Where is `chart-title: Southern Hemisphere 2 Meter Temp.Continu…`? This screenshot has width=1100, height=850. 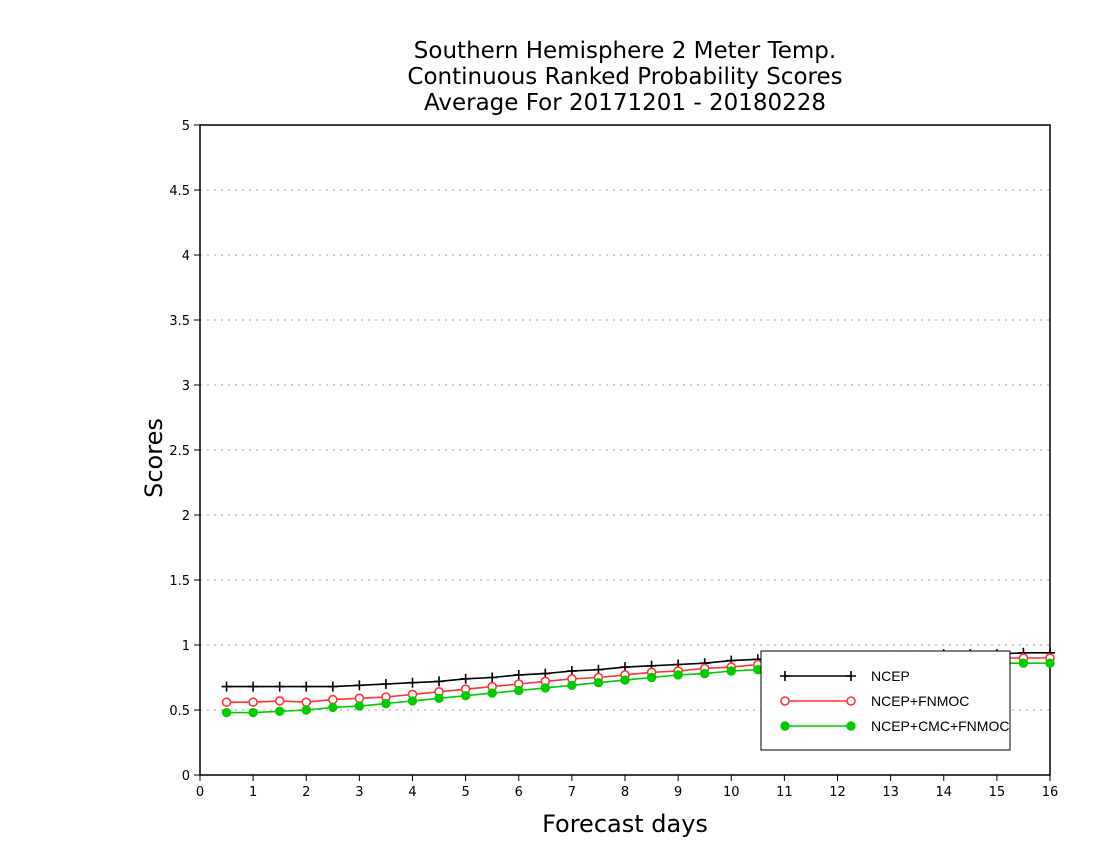 chart-title: Southern Hemisphere 2 Meter Temp.Continu… is located at coordinates (624, 77).